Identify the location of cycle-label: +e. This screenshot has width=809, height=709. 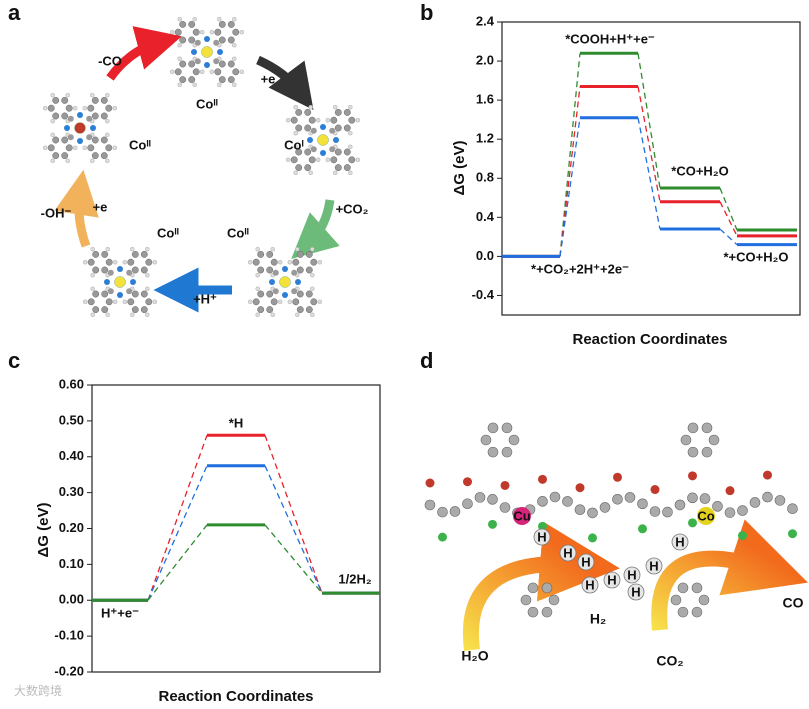
(268, 78).